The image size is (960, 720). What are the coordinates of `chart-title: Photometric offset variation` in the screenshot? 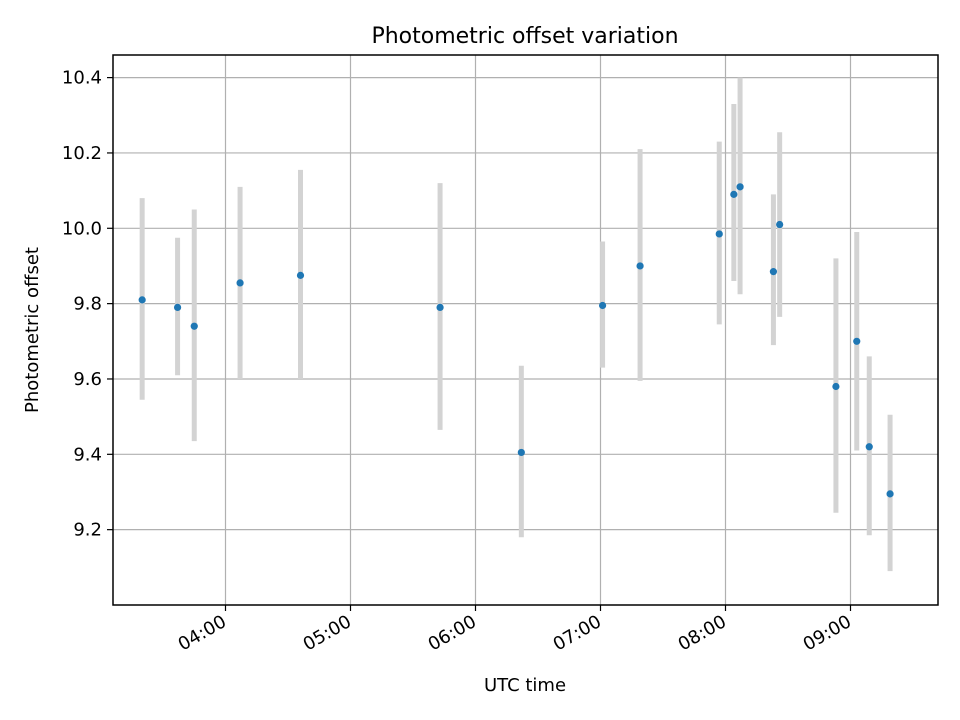 It's located at (524, 36).